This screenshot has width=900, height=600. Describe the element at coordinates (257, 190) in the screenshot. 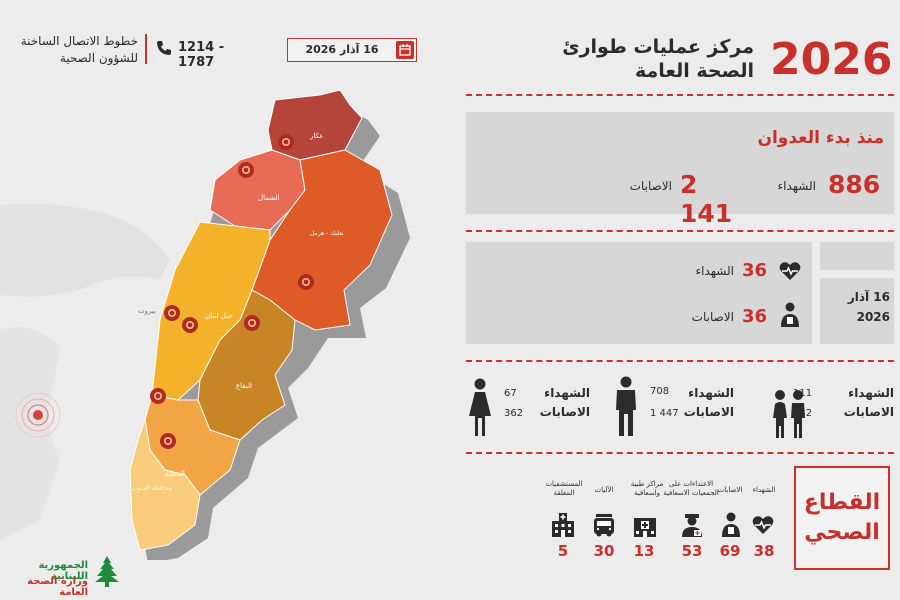

I see `region-north` at that location.